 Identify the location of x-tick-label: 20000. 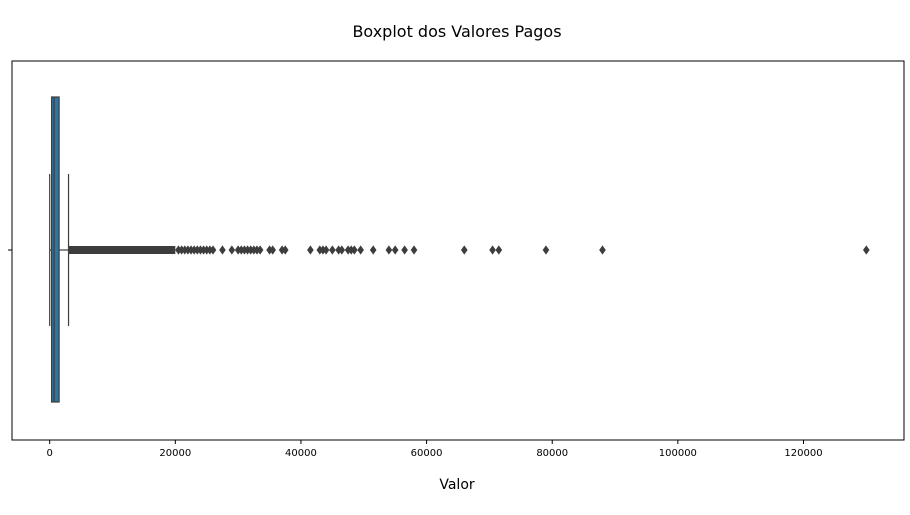
(175, 453).